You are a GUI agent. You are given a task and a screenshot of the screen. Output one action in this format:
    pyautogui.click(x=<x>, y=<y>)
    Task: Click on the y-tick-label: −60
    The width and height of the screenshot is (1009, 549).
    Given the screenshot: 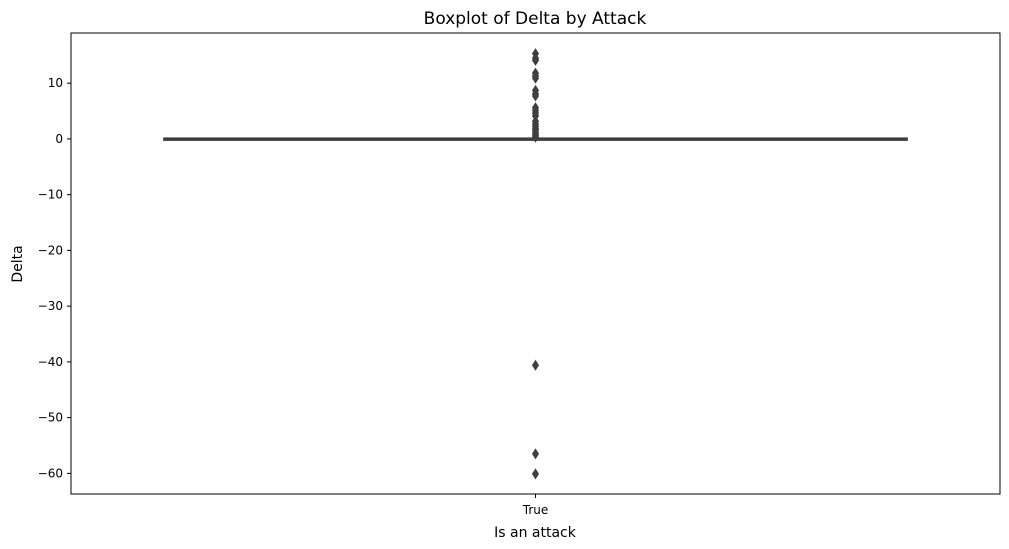 What is the action you would take?
    pyautogui.click(x=50, y=473)
    